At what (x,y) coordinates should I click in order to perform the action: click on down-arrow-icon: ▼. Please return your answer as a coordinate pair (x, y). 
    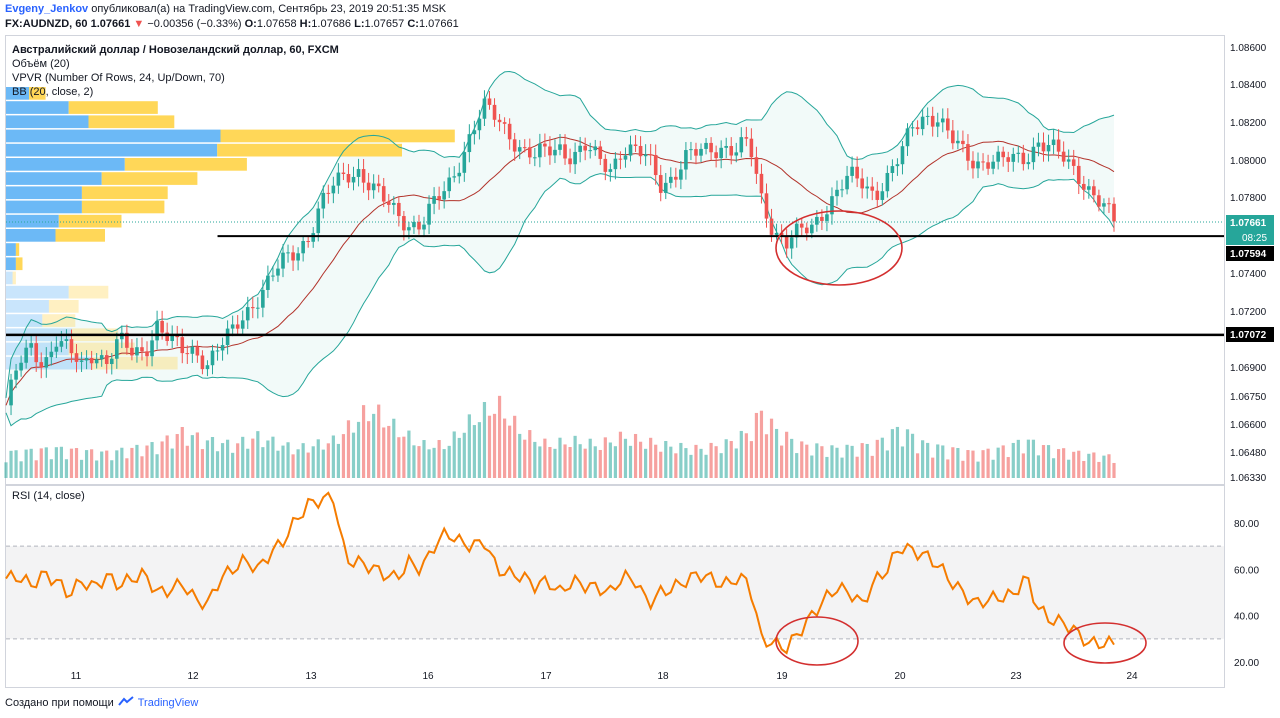
    Looking at the image, I should click on (139, 24).